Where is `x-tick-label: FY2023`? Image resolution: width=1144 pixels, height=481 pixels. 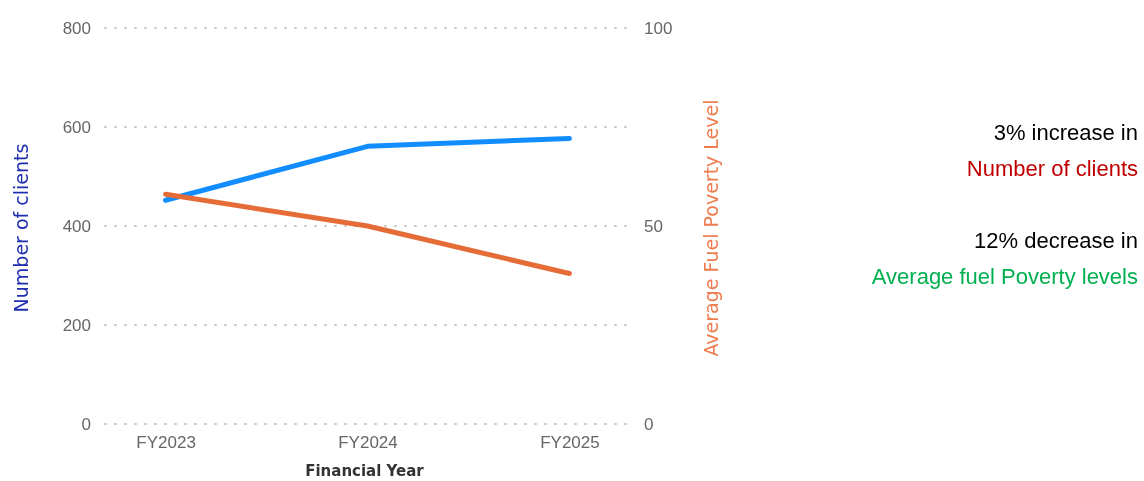 x-tick-label: FY2023 is located at coordinates (166, 443).